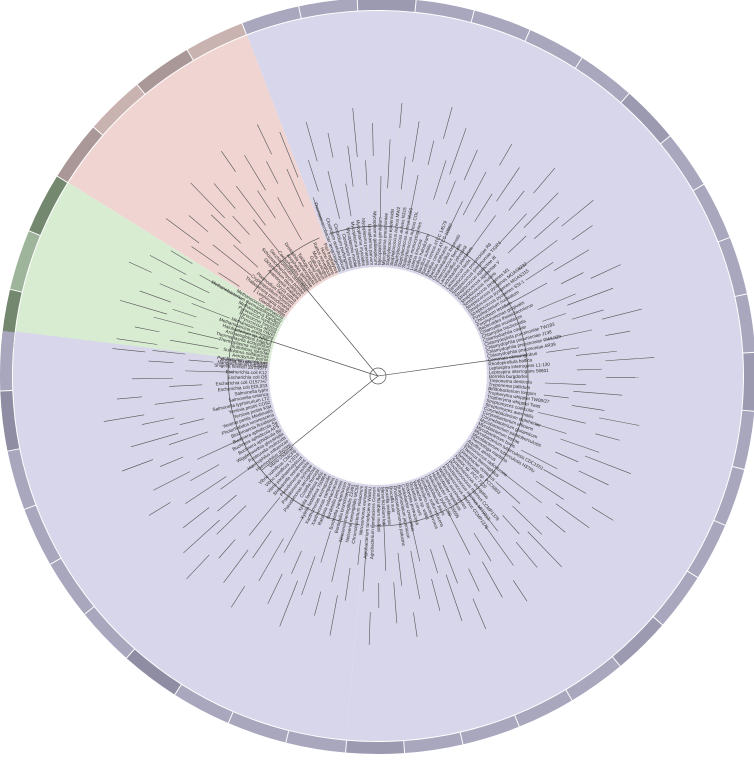  What do you see at coordinates (378, 509) in the screenshot?
I see `leaf-label: Sinorhizobium meliloti` at bounding box center [378, 509].